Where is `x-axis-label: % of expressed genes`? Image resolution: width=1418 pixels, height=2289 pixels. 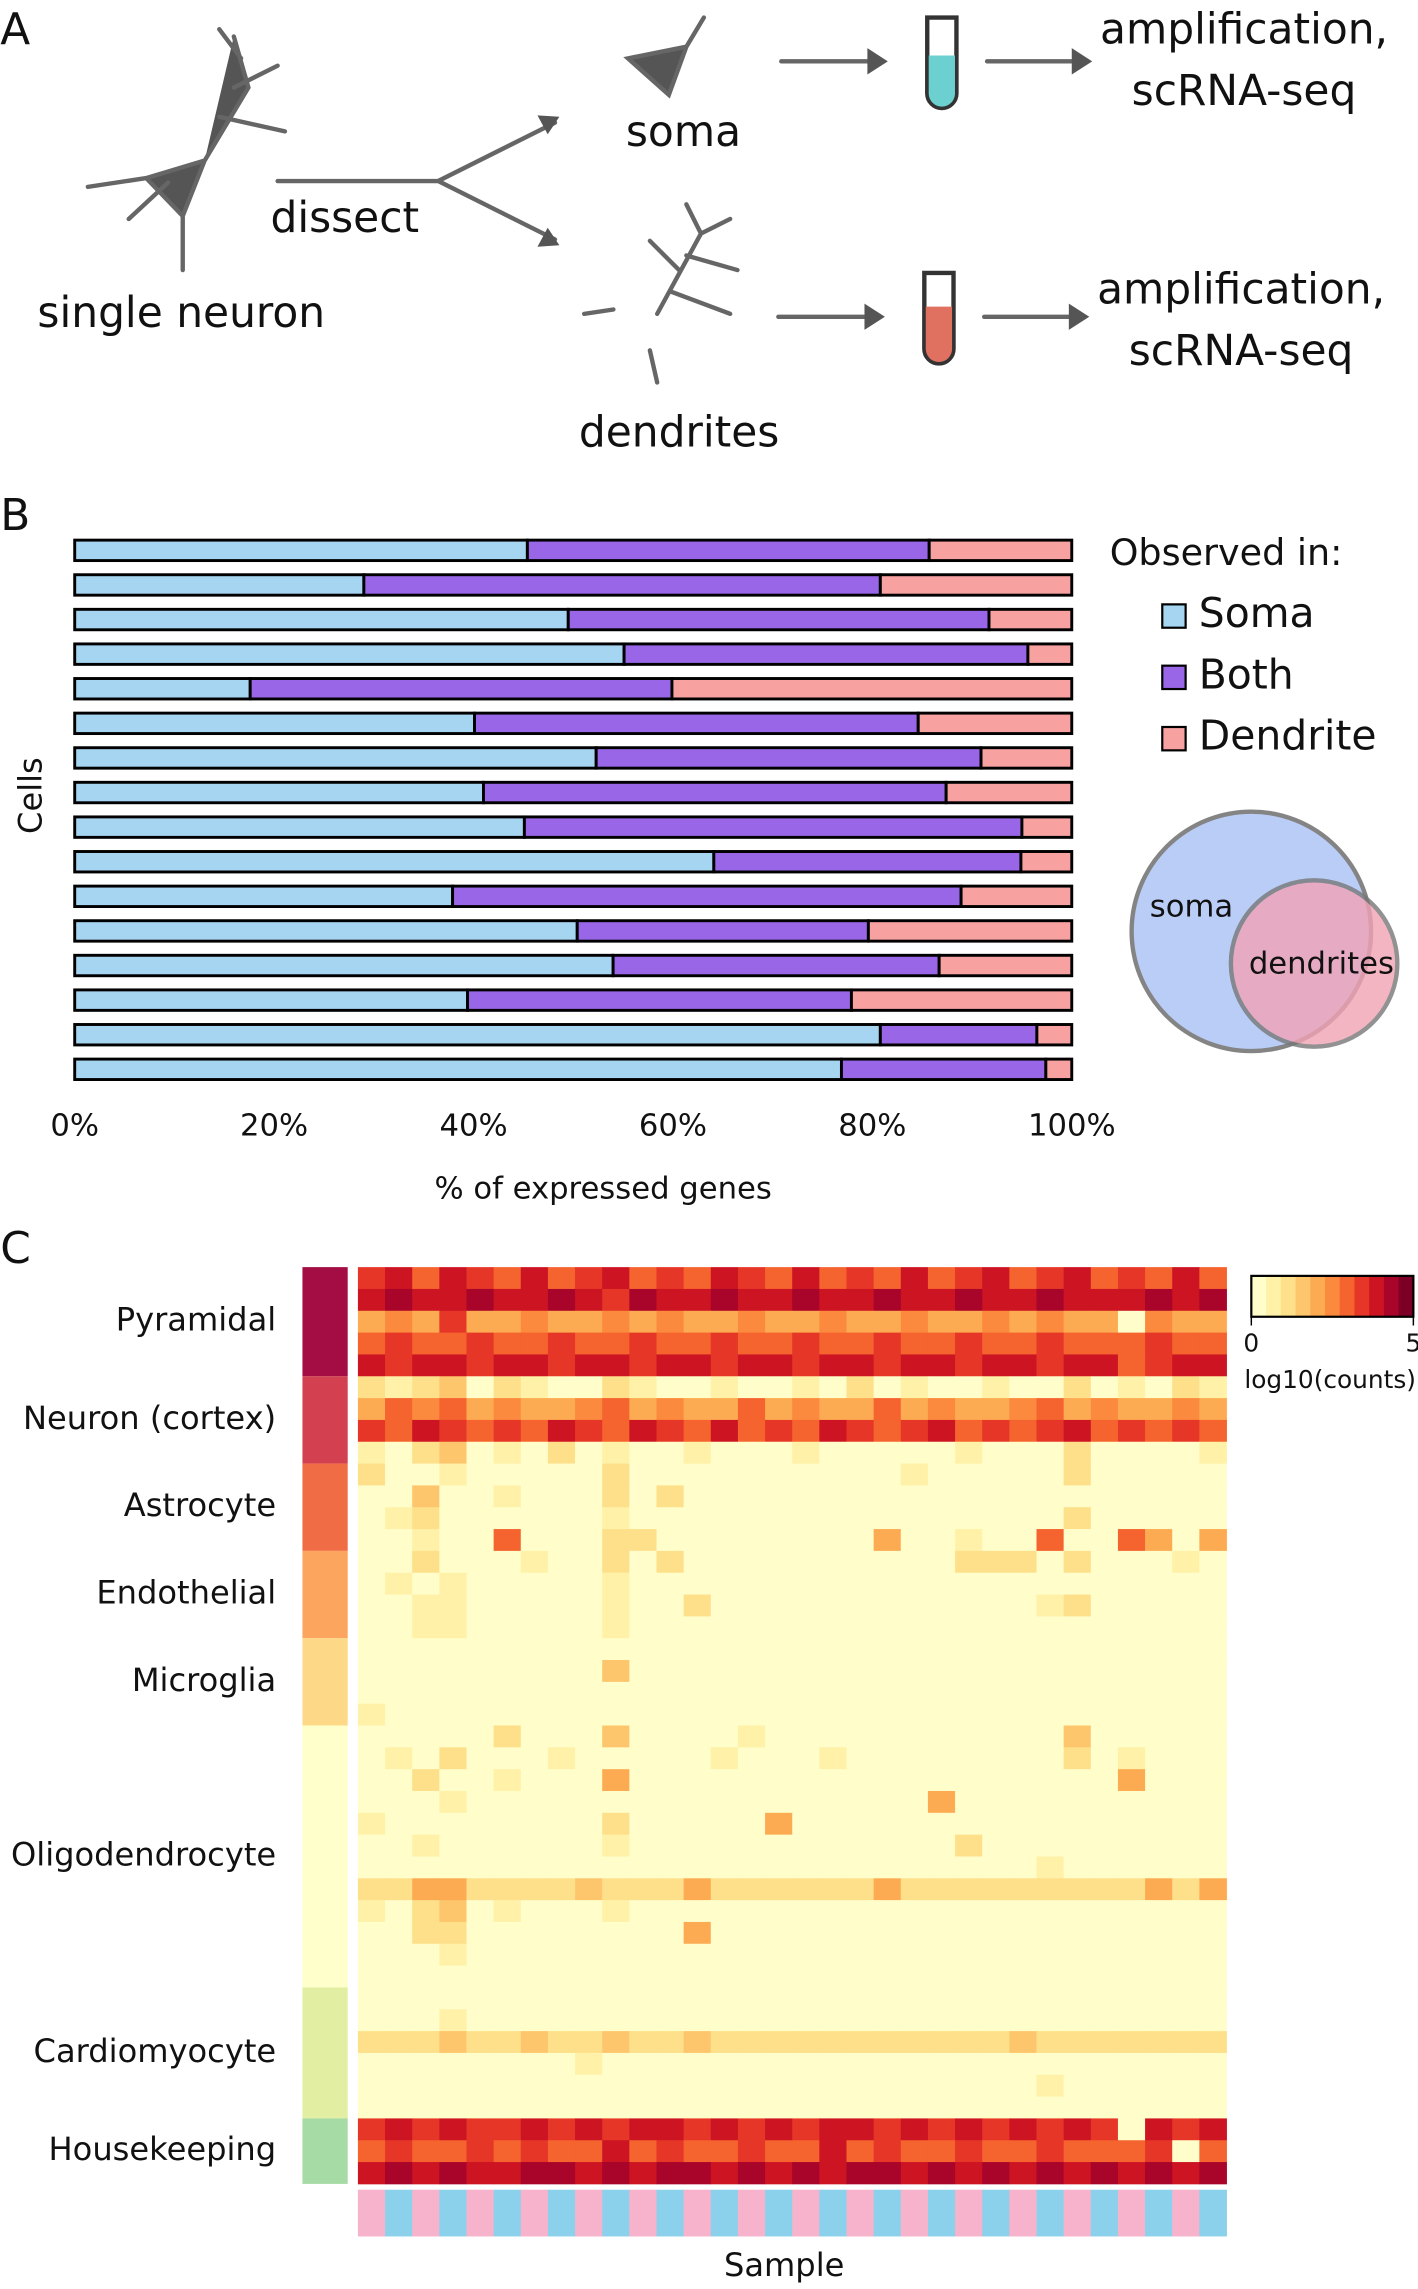
x-axis-label: % of expressed genes is located at coordinates (603, 1188).